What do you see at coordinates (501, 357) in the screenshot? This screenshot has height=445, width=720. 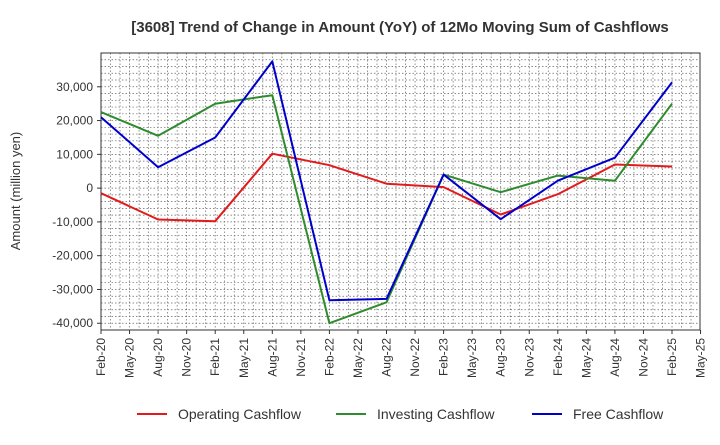 I see `x-tick-label: Aug-23` at bounding box center [501, 357].